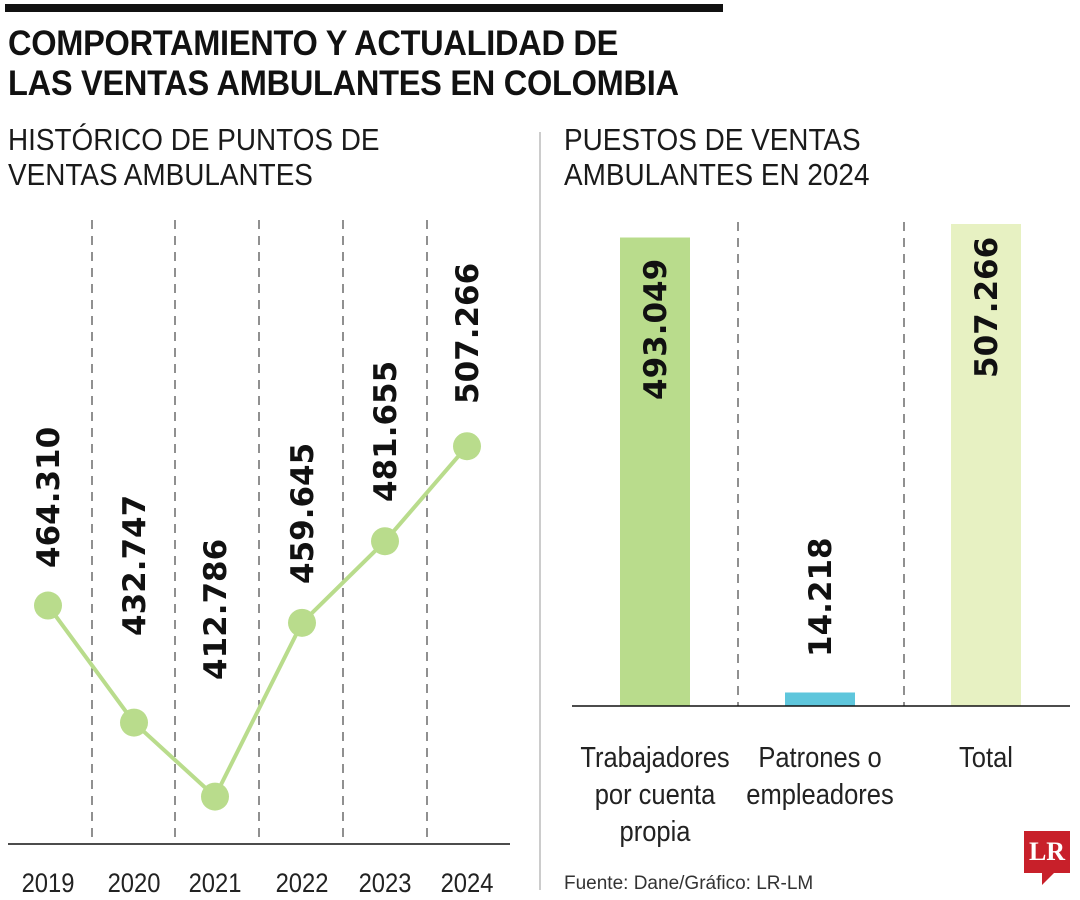 The image size is (1080, 900). I want to click on data-label: 459.645, so click(303, 513).